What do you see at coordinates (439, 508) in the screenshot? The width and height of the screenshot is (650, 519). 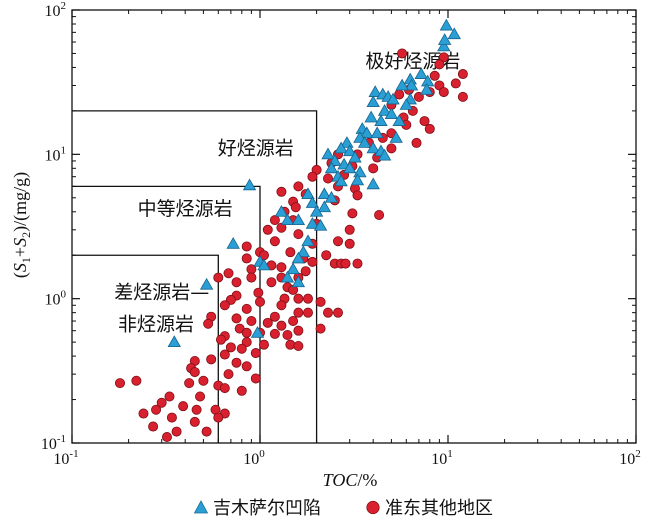 I see `legend-label-zhundong: 准东其他地区` at bounding box center [439, 508].